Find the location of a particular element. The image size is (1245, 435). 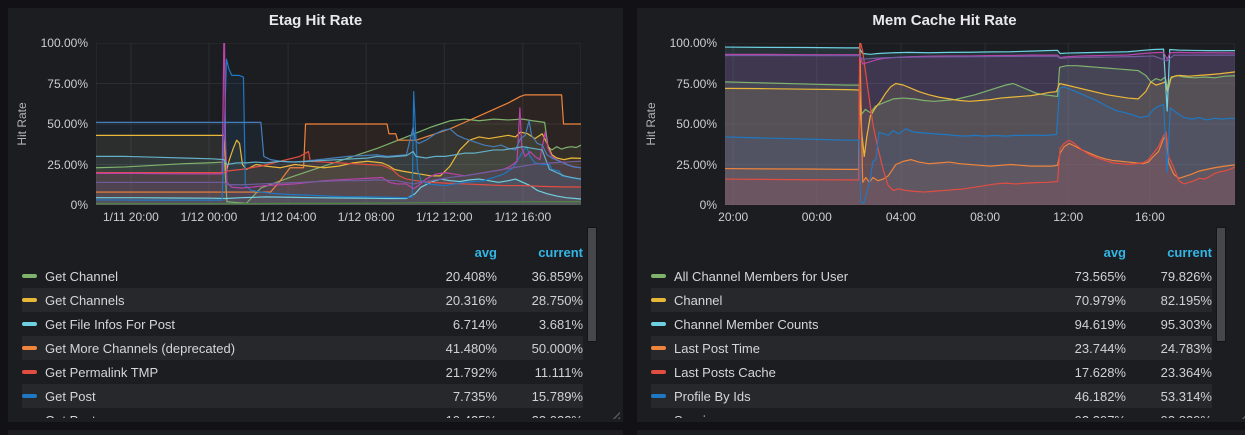

legend-row: Get File Infos For Post 6.714% 3.681% is located at coordinates (302, 324).